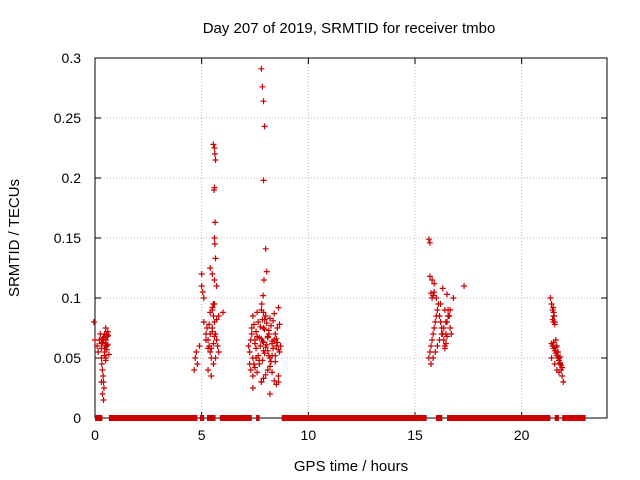 The height and width of the screenshot is (480, 640). What do you see at coordinates (77, 418) in the screenshot?
I see `y-tick-label: 0` at bounding box center [77, 418].